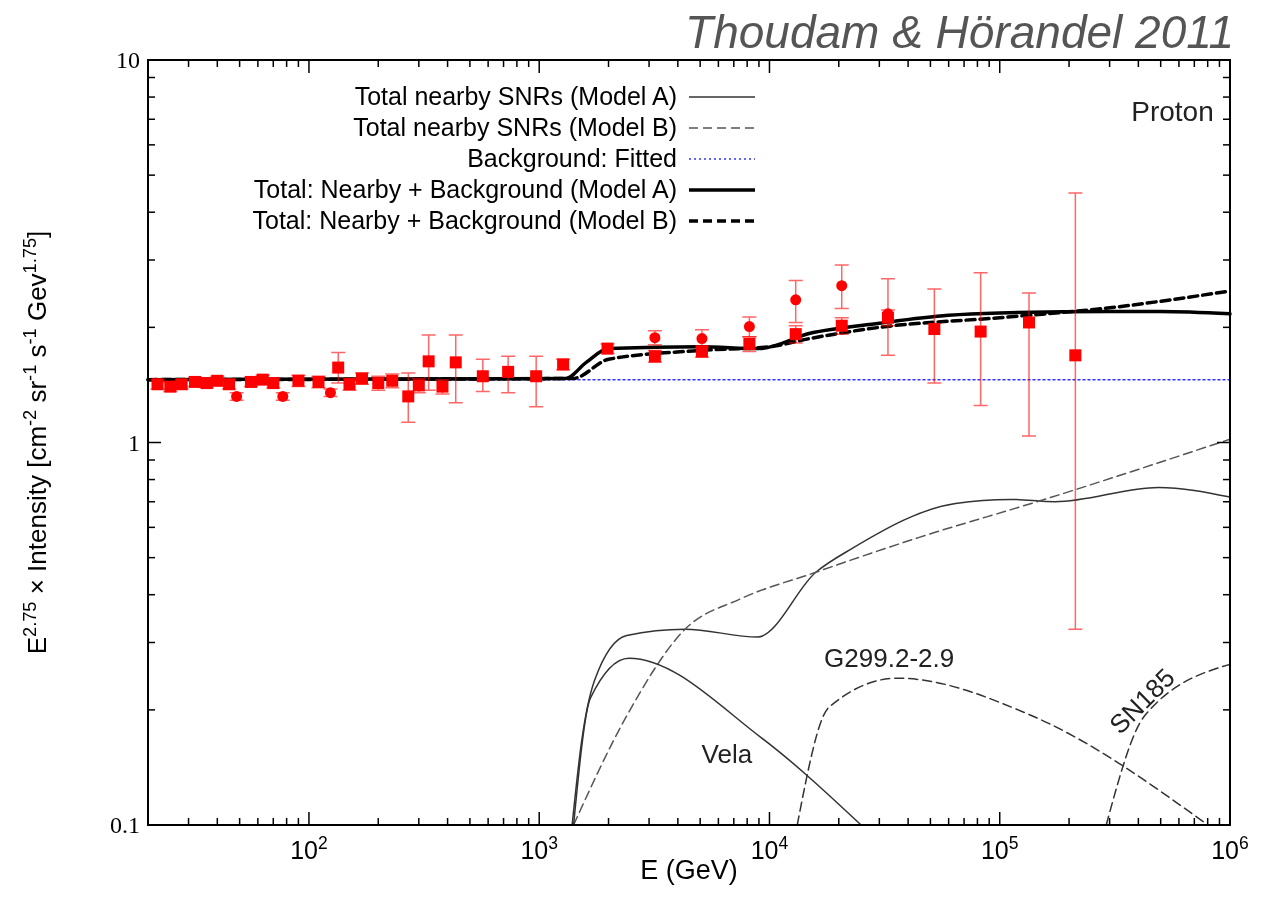 The image size is (1282, 901). I want to click on annotation: Vela, so click(727, 754).